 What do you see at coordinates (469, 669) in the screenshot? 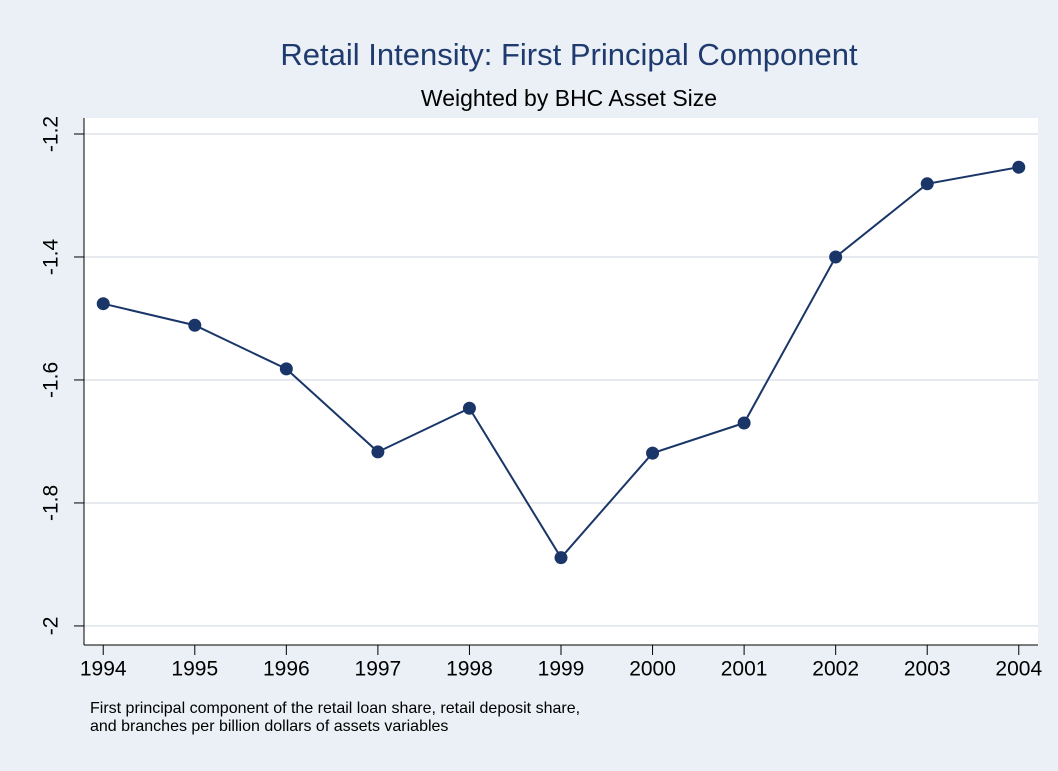
I see `x-tick-label: 1998` at bounding box center [469, 669].